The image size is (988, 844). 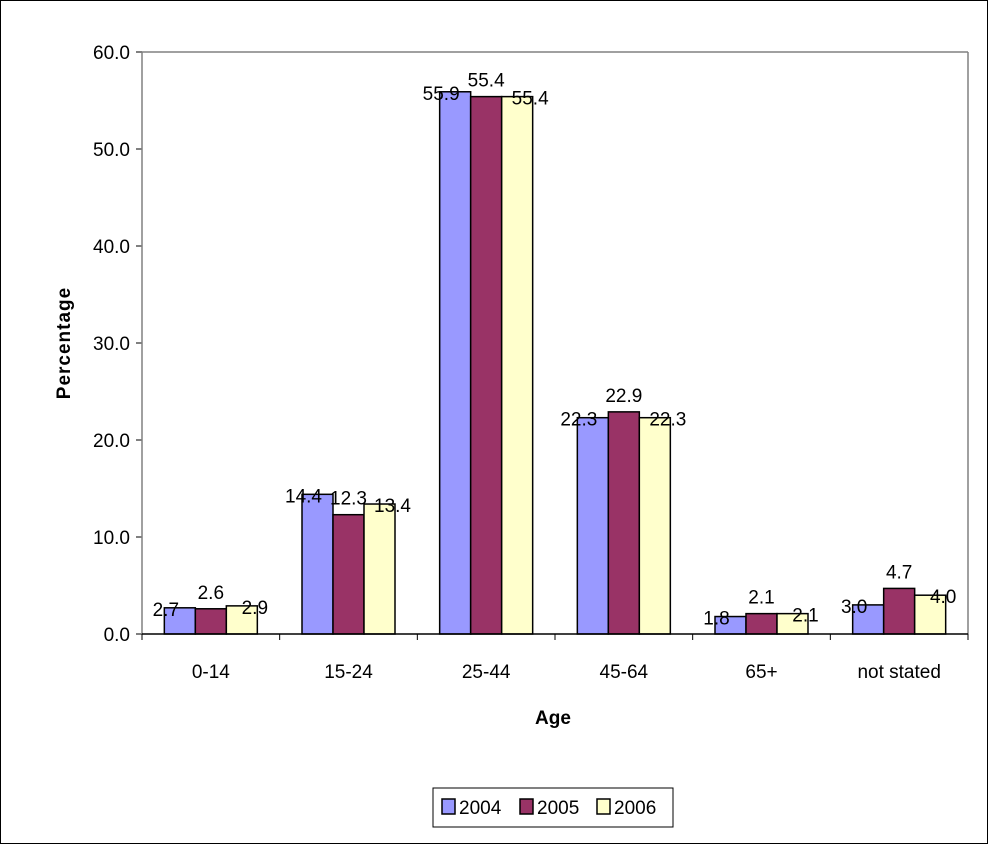 What do you see at coordinates (348, 499) in the screenshot?
I see `data-label: 12.3` at bounding box center [348, 499].